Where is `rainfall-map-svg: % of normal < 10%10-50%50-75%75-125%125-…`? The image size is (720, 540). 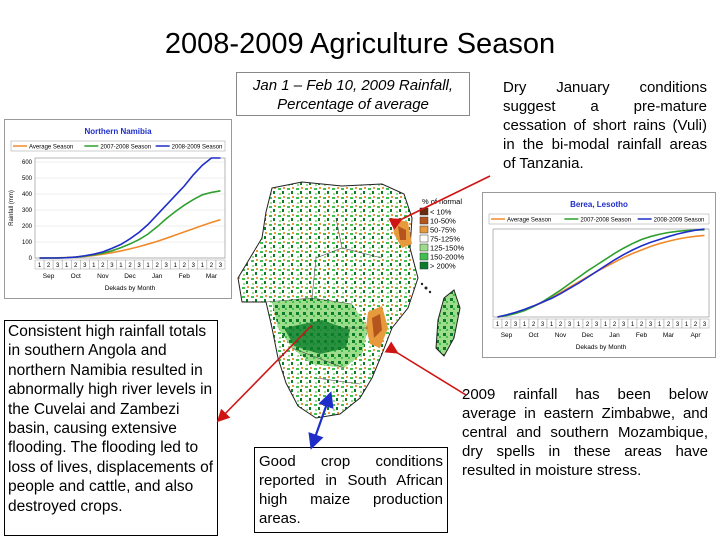
rainfall-map-svg: % of normal < 10%10-50%50-75%75-125%125-… is located at coordinates (351, 300).